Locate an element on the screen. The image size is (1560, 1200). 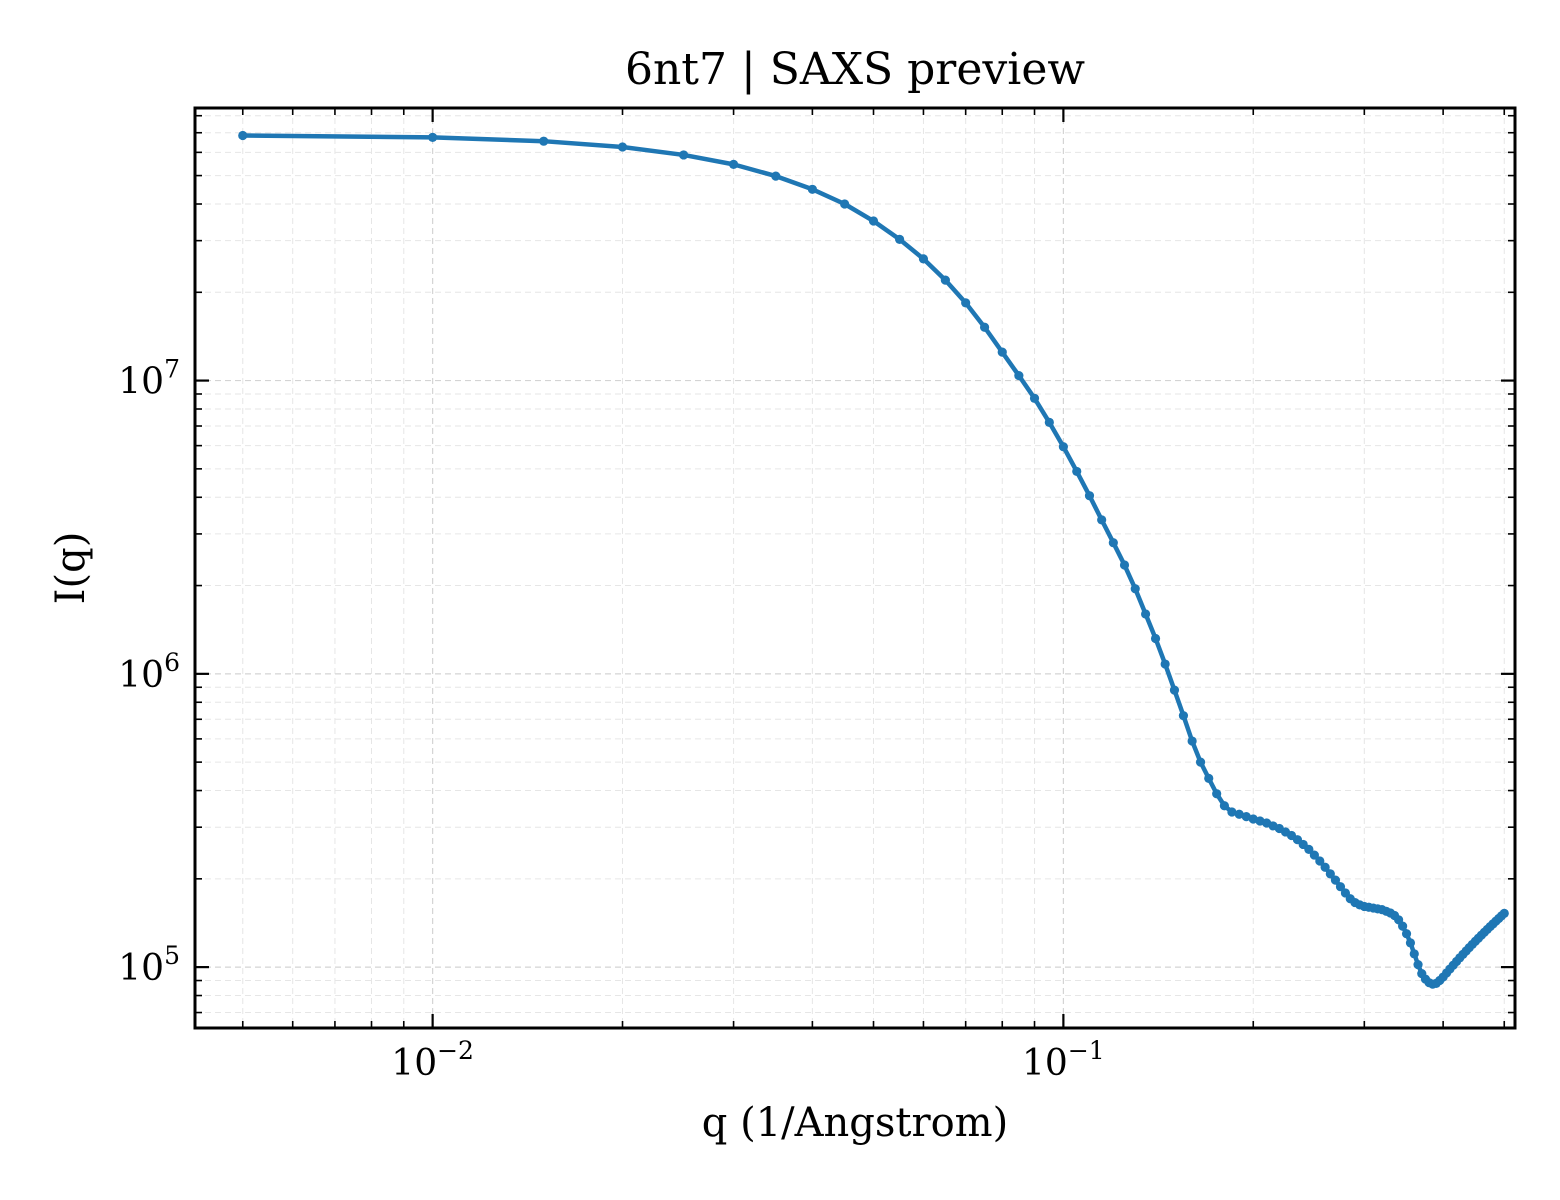
chart-title: 6nt7 | SAXS preview is located at coordinates (855, 69).